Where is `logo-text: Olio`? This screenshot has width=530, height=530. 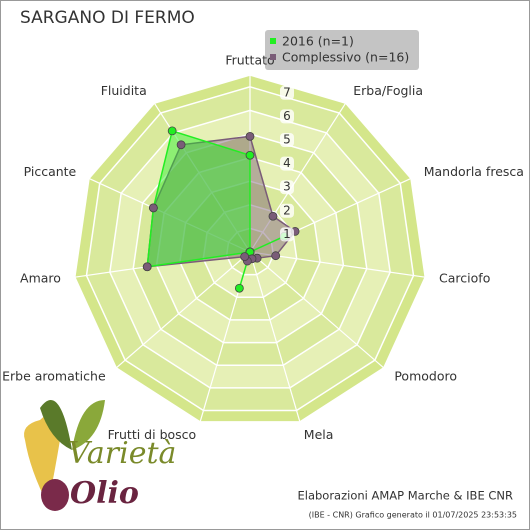 logo-text: Olio is located at coordinates (104, 493).